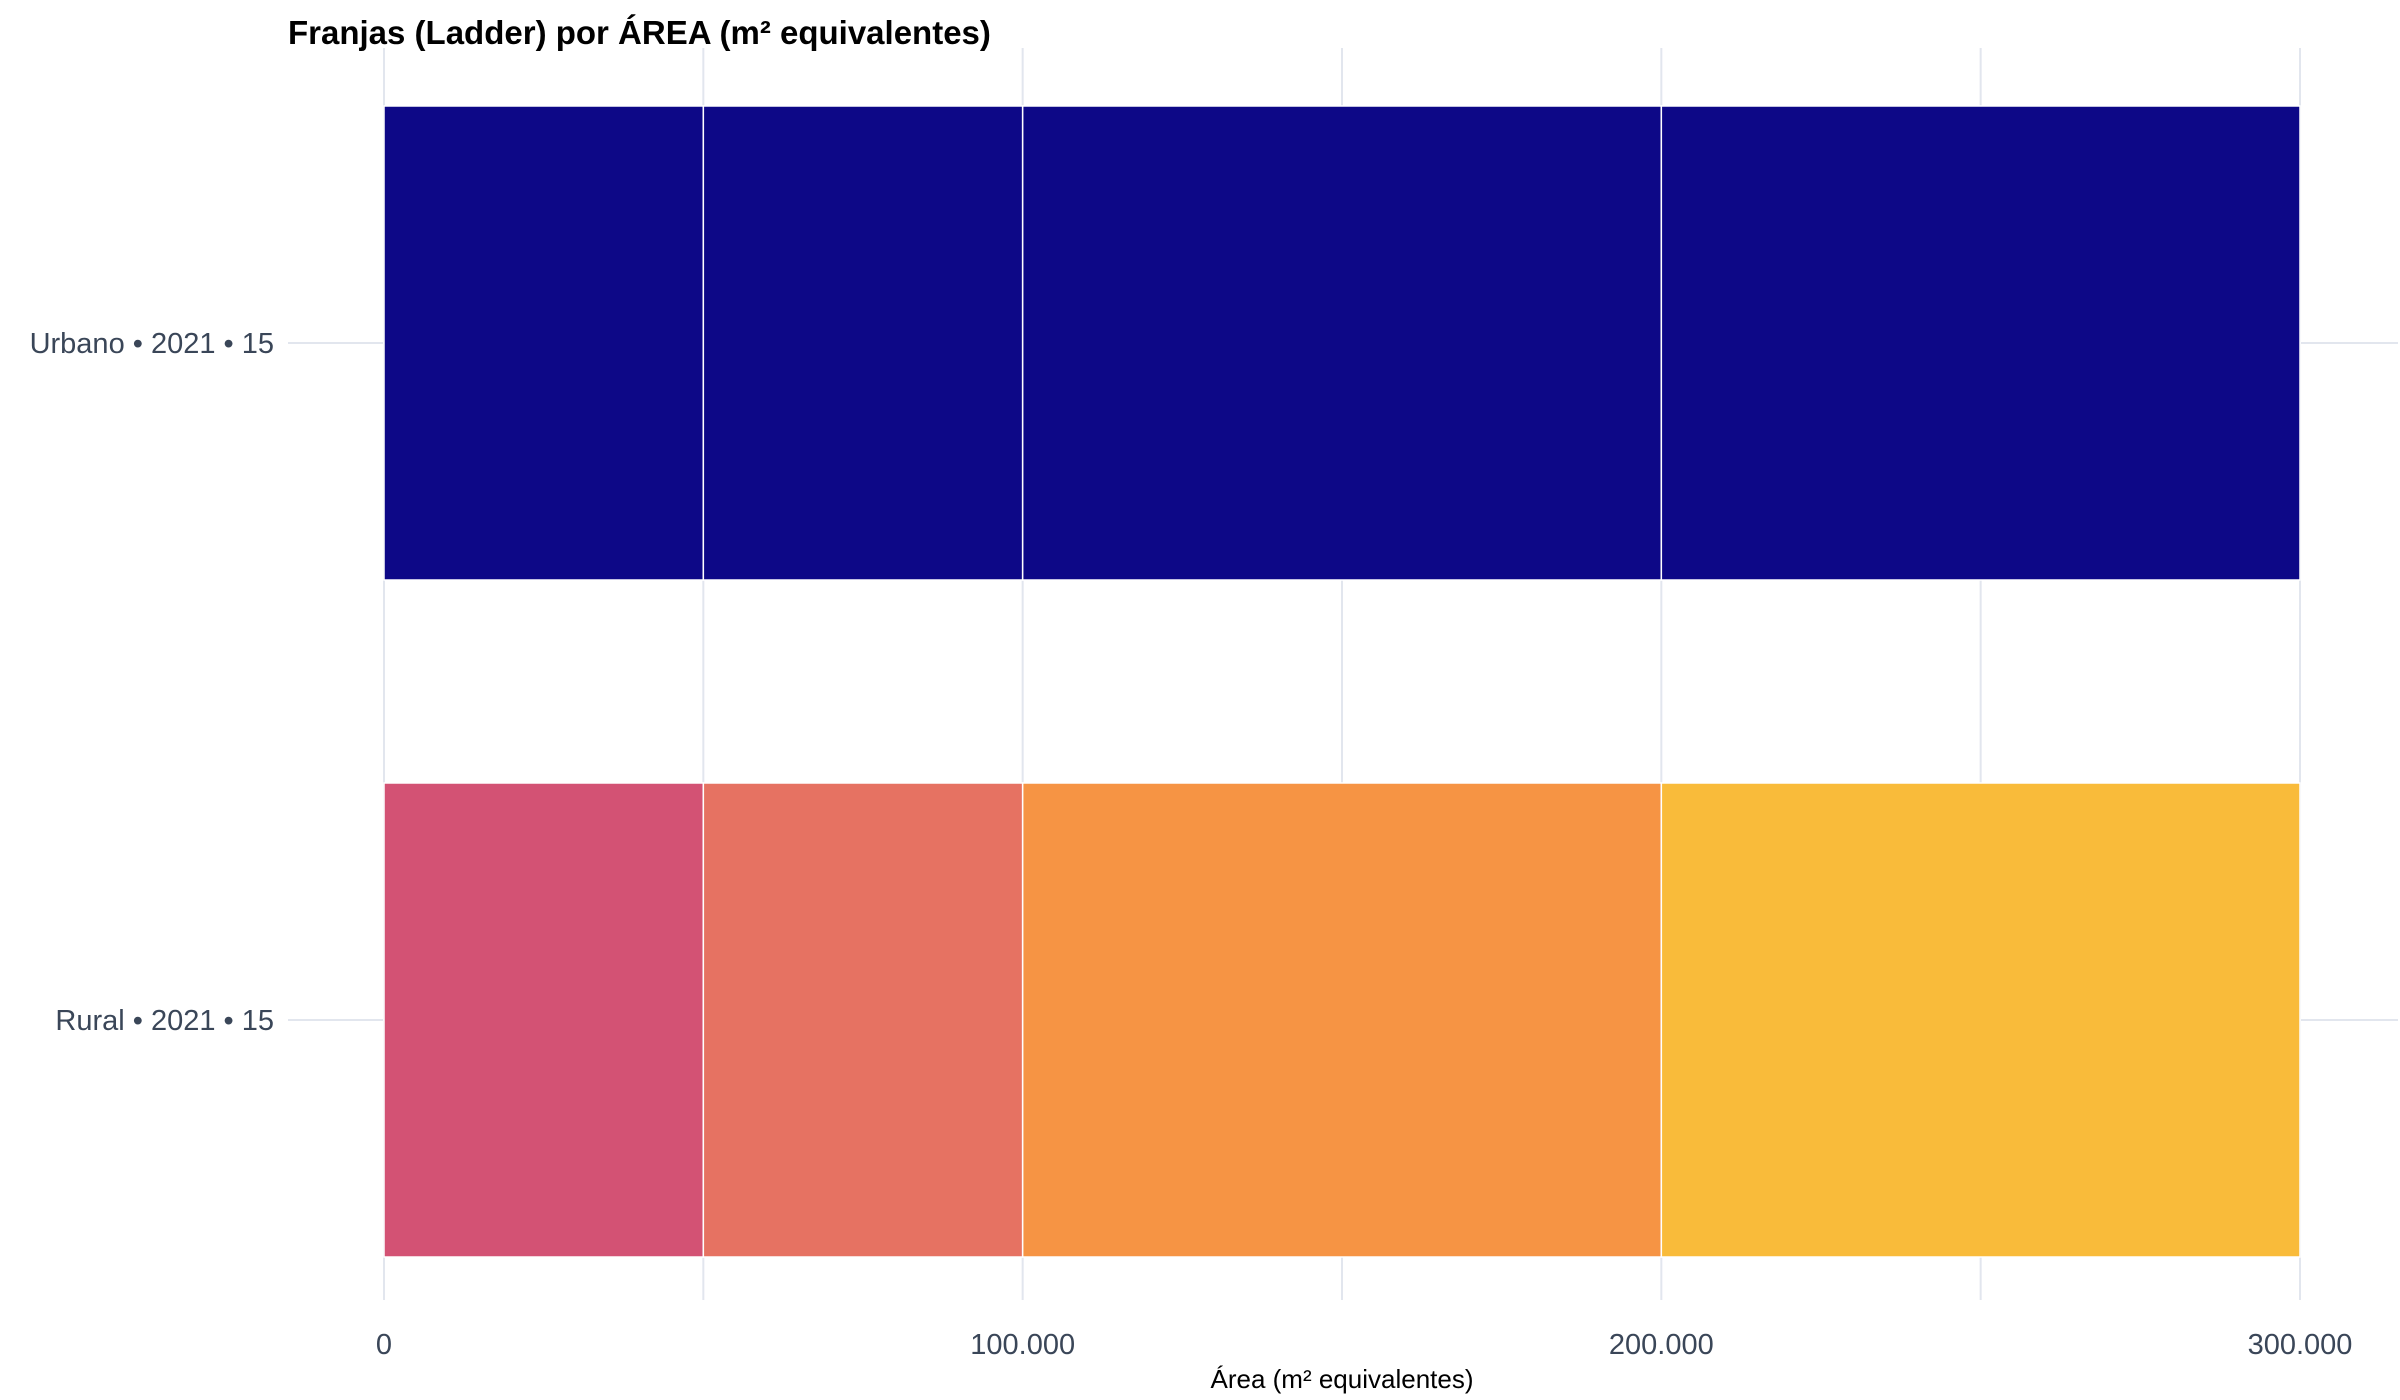 Image resolution: width=2400 pixels, height=1400 pixels. I want to click on x-axis-title: Área (m² equivalentes), so click(1342, 1379).